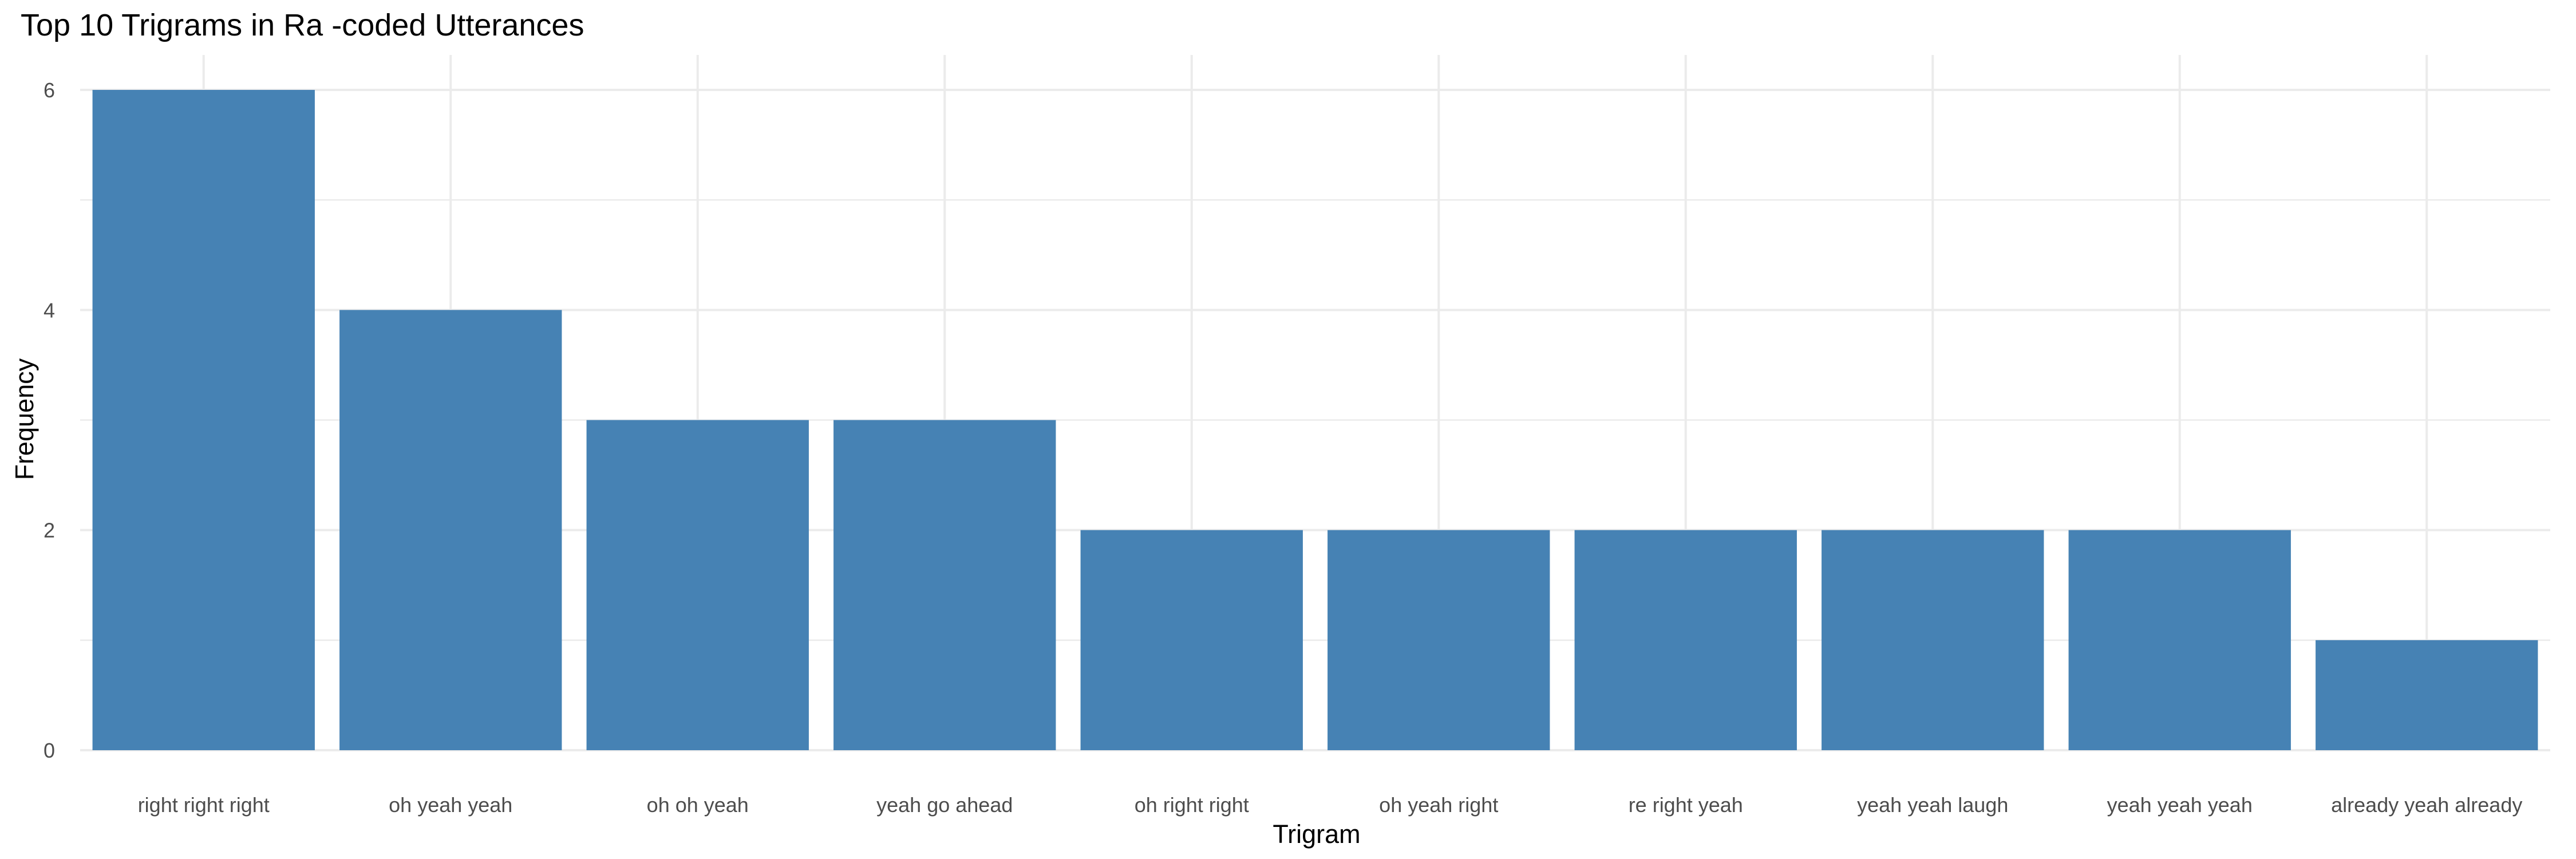 This screenshot has height=859, width=2576. Describe the element at coordinates (1932, 805) in the screenshot. I see `x-tick-label: yeah yeah laugh` at that location.